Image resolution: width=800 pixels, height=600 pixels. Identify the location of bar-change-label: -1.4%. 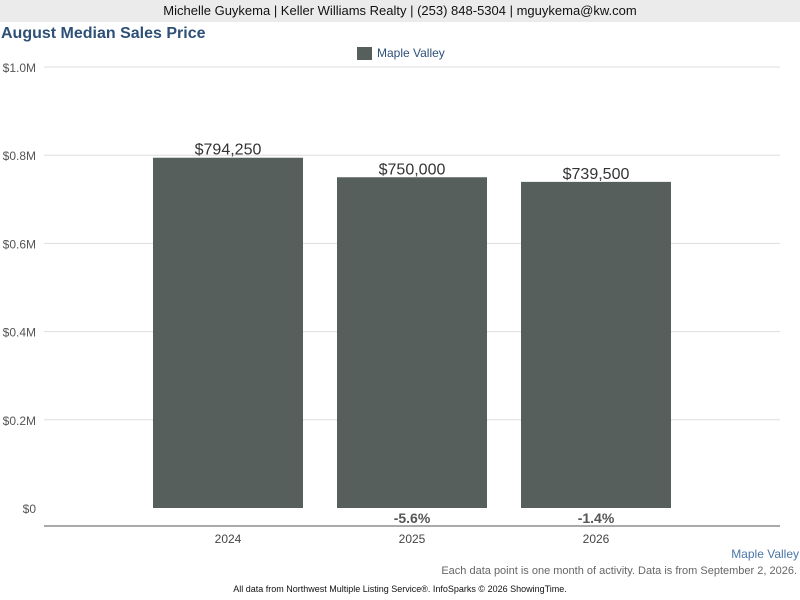
(596, 518).